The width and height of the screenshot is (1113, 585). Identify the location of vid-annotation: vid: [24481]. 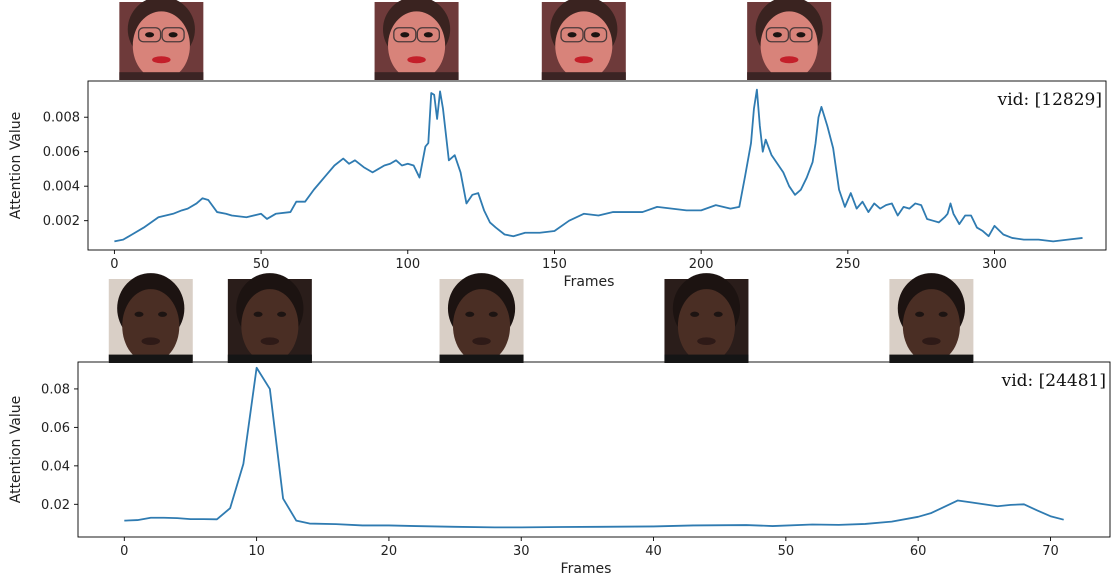
(1053, 381).